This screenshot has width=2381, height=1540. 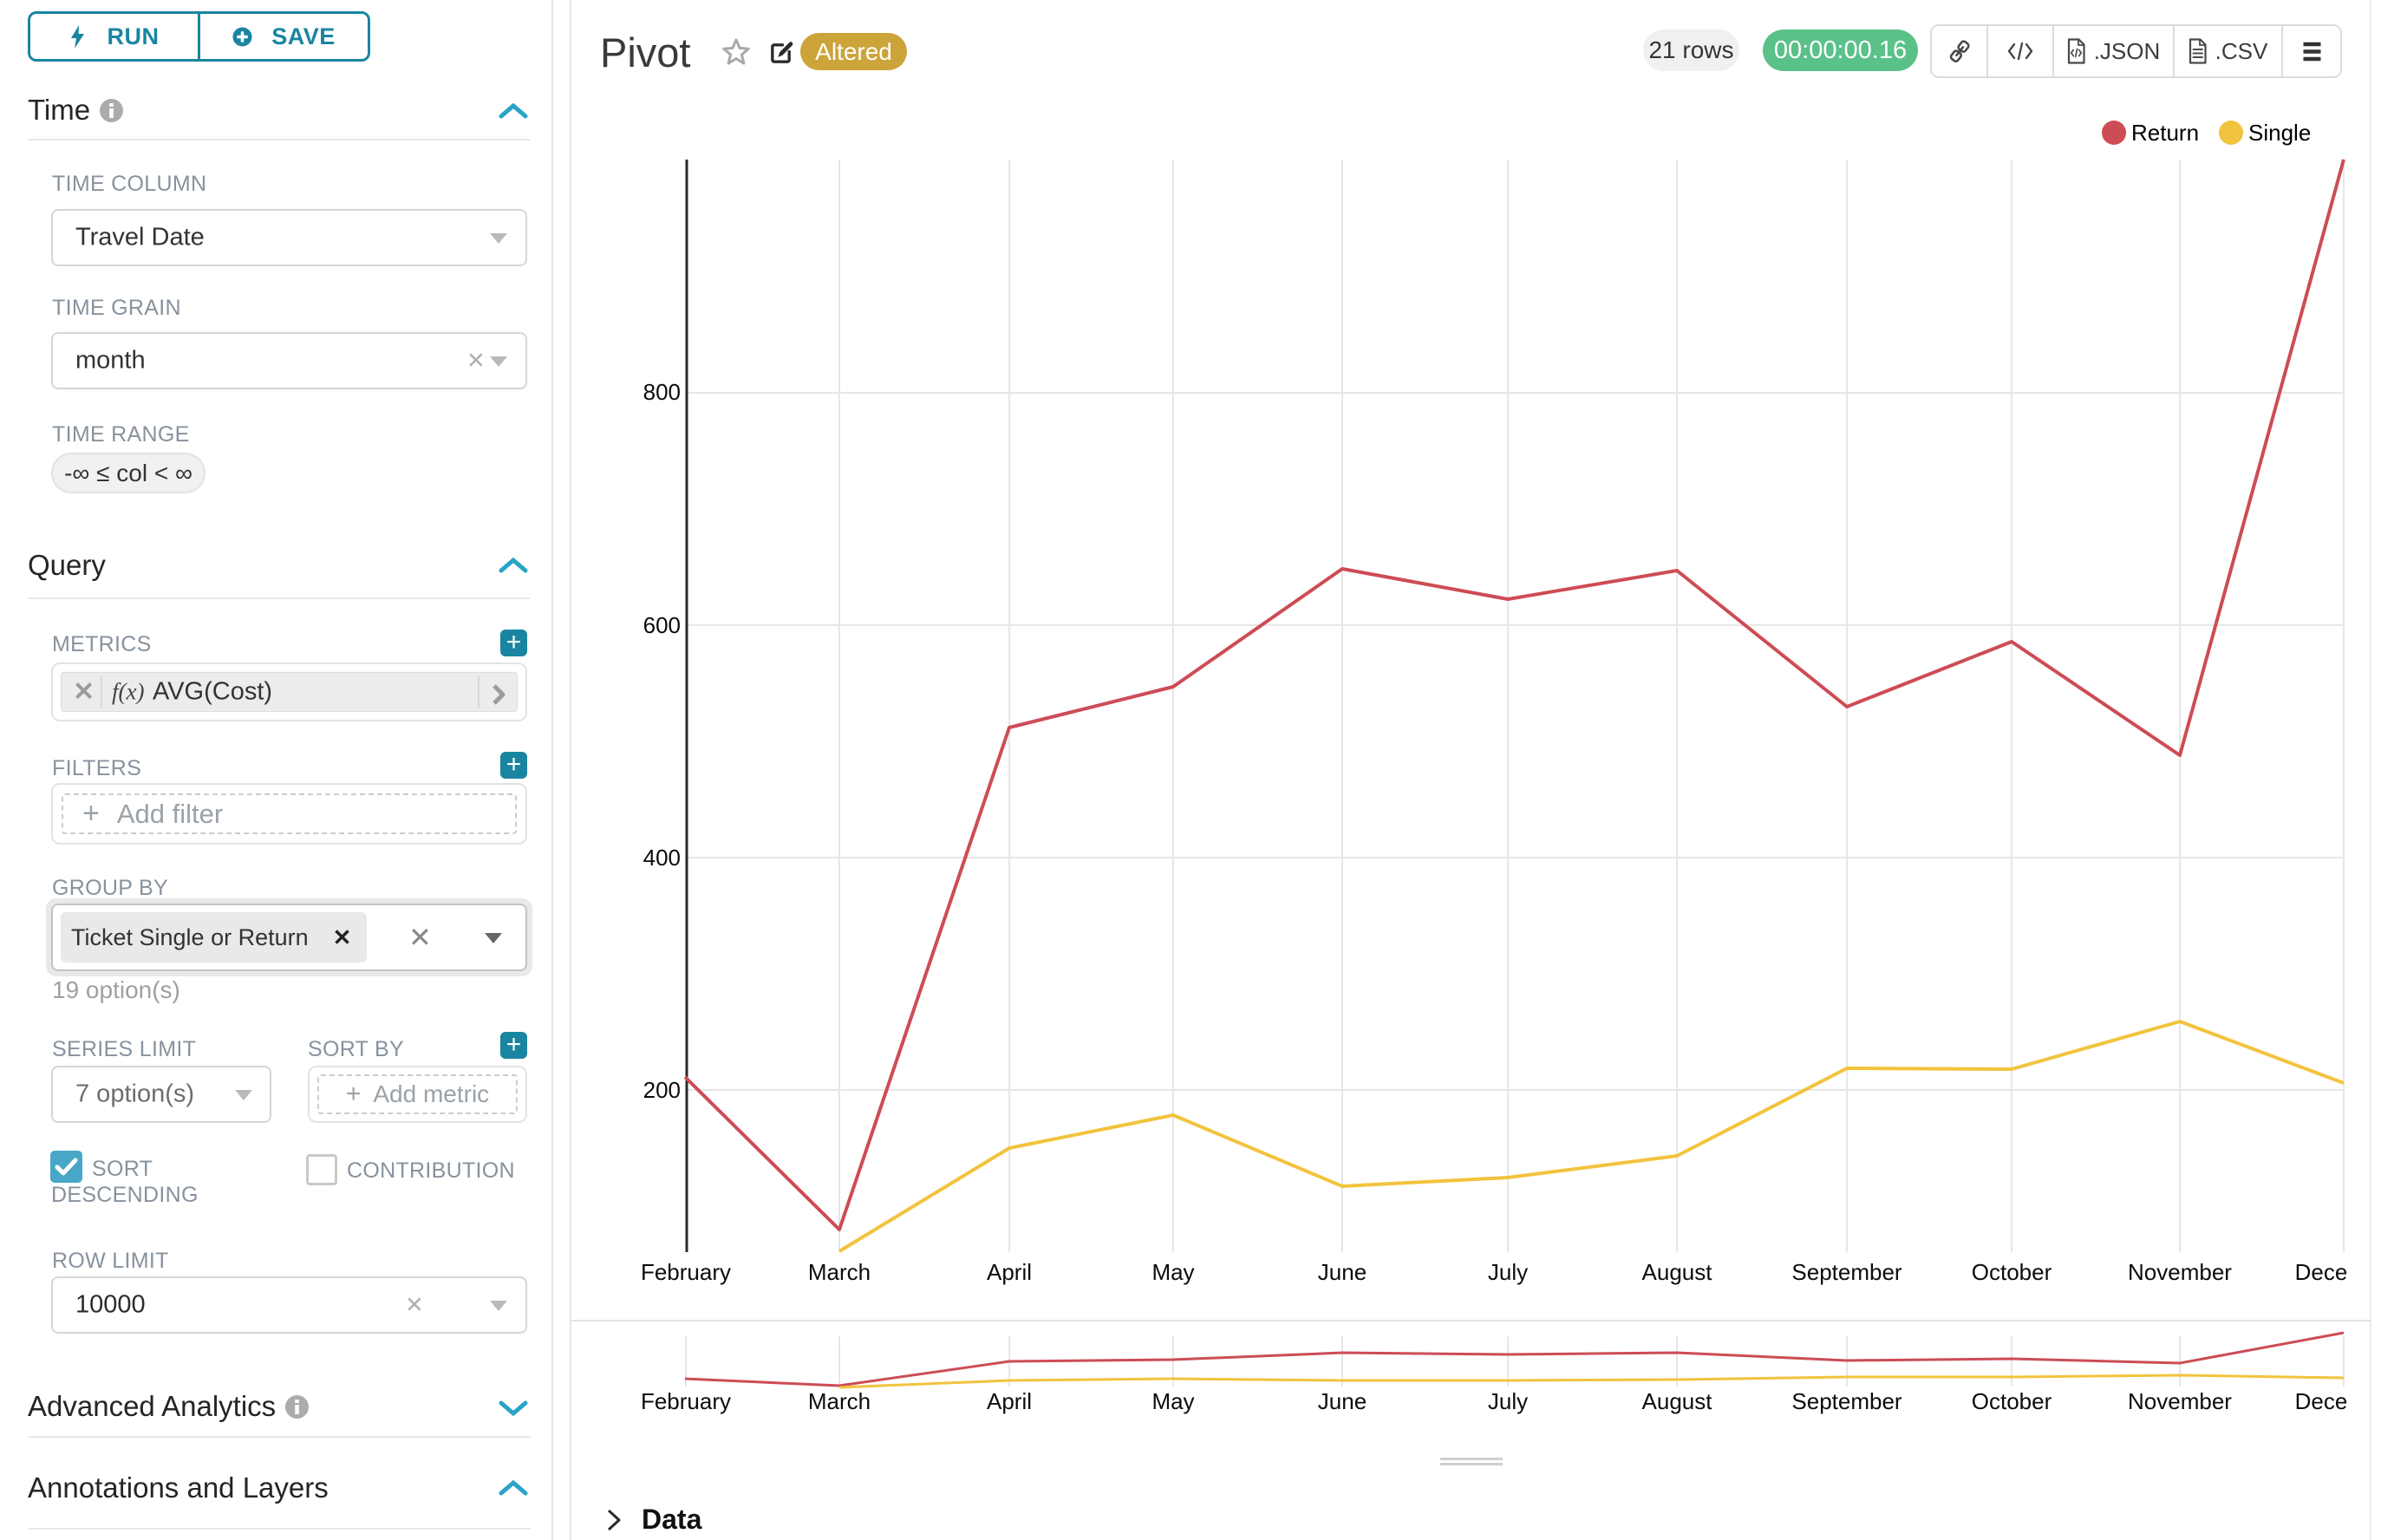 I want to click on svg-text: 200, so click(x=662, y=1090).